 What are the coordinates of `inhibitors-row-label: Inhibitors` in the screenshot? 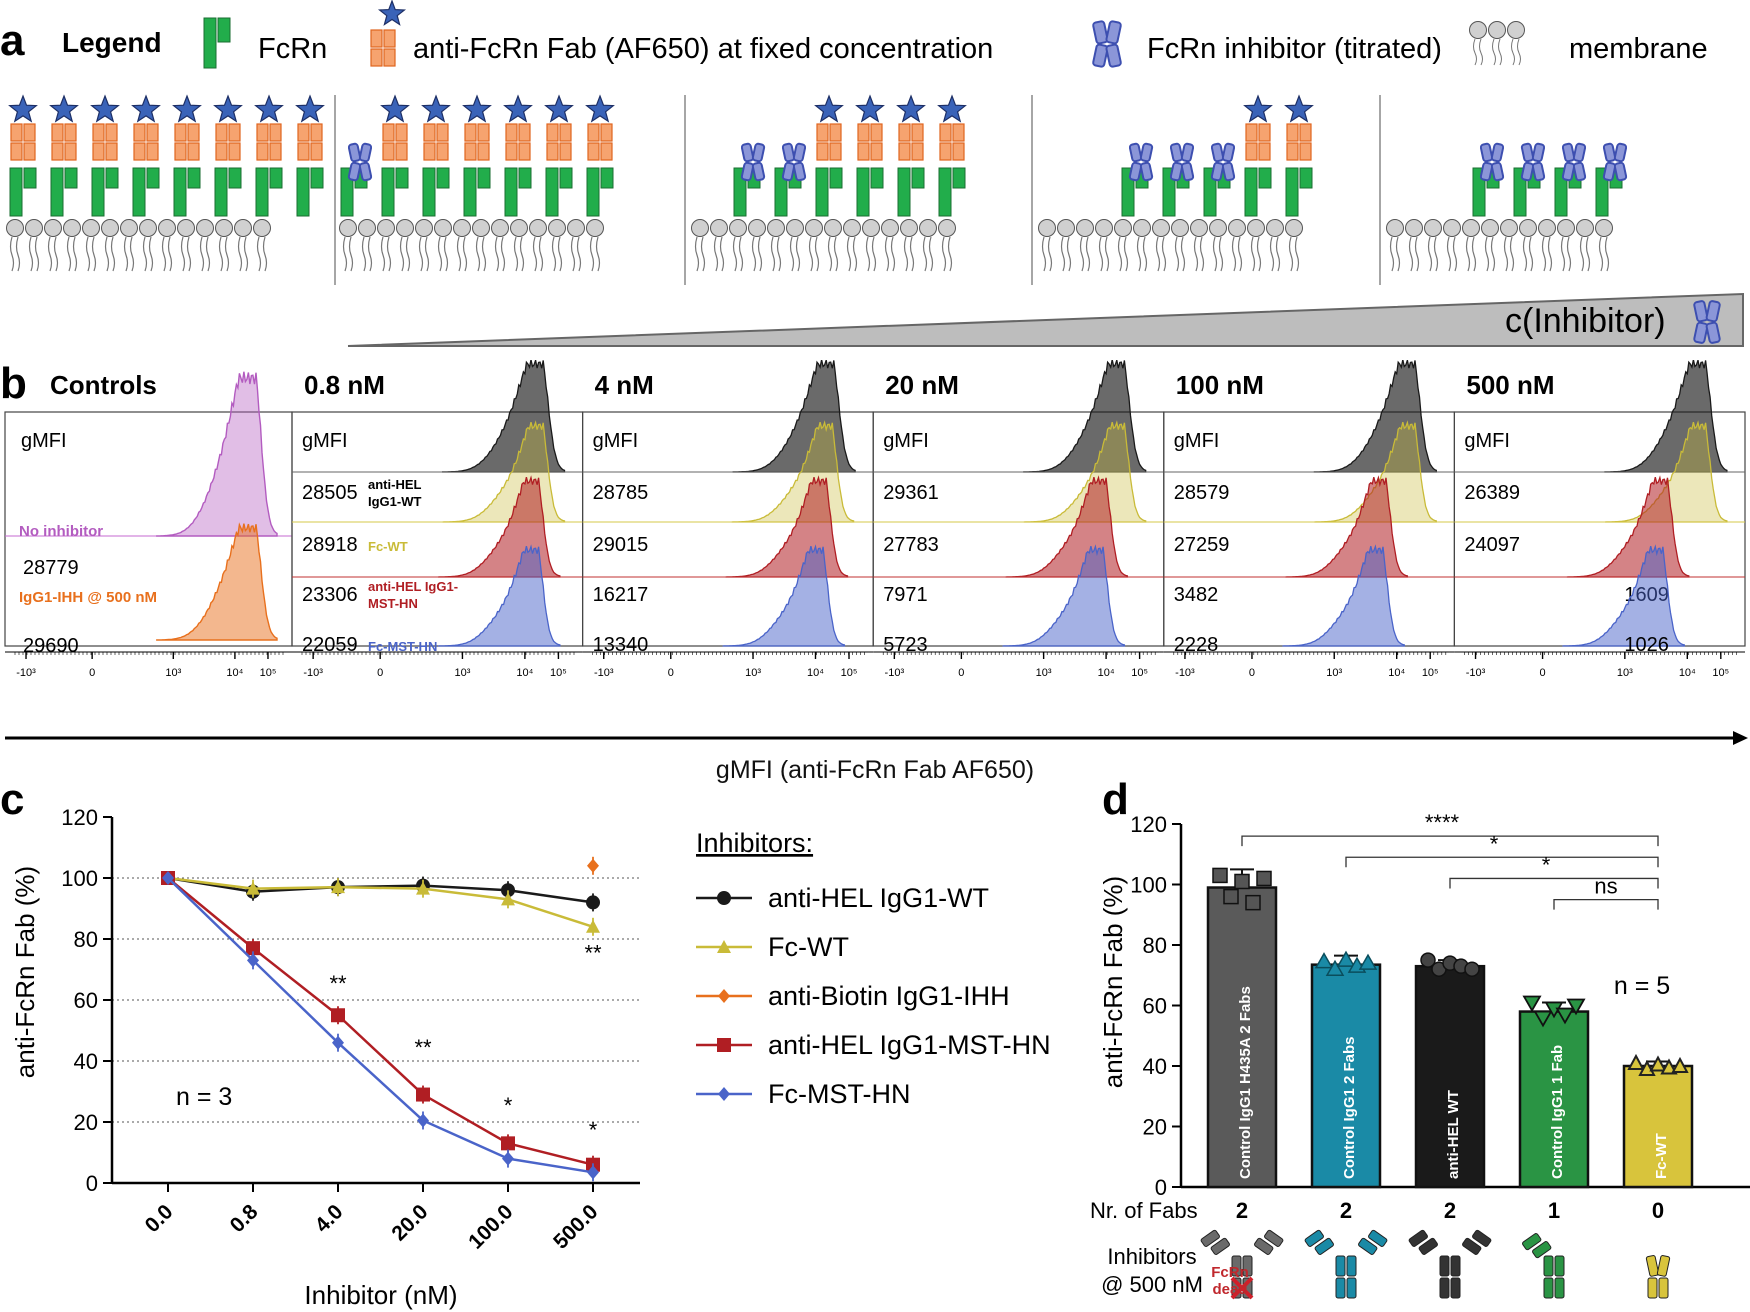 It's located at (1151, 1256).